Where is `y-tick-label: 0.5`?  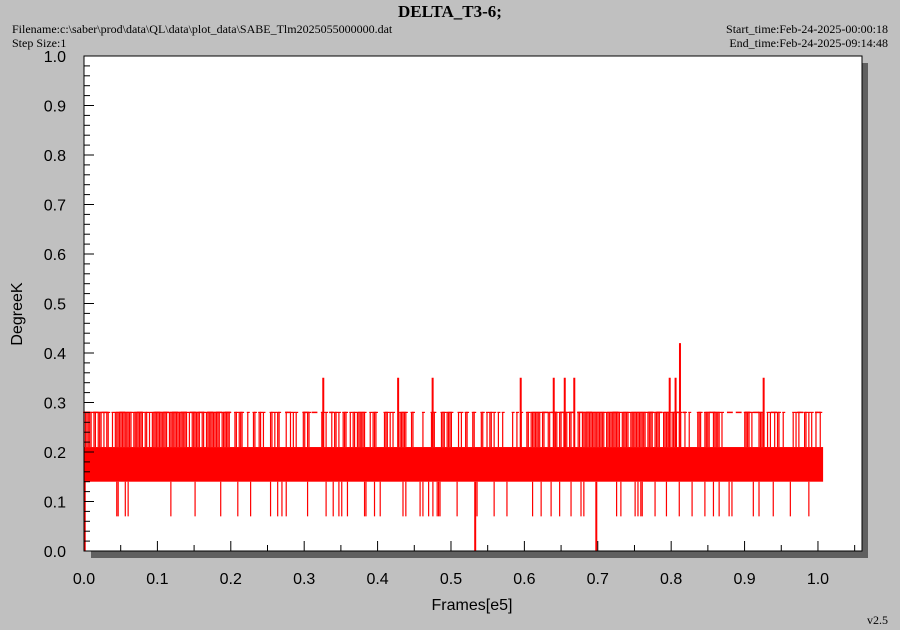 y-tick-label: 0.5 is located at coordinates (55, 305).